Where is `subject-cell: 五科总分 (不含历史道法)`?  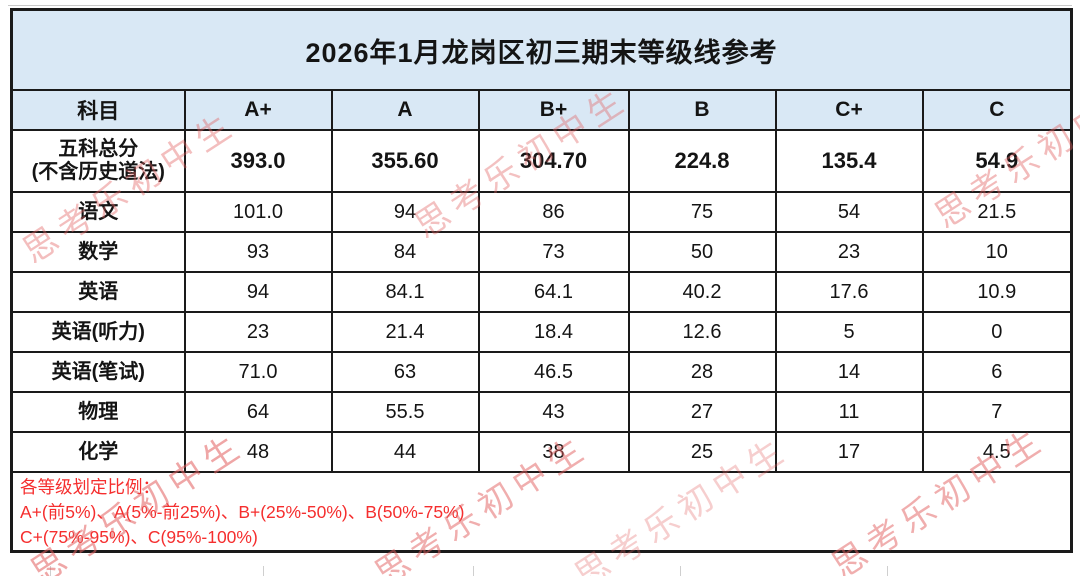
subject-cell: 五科总分 (不含历史道法) is located at coordinates (98, 161).